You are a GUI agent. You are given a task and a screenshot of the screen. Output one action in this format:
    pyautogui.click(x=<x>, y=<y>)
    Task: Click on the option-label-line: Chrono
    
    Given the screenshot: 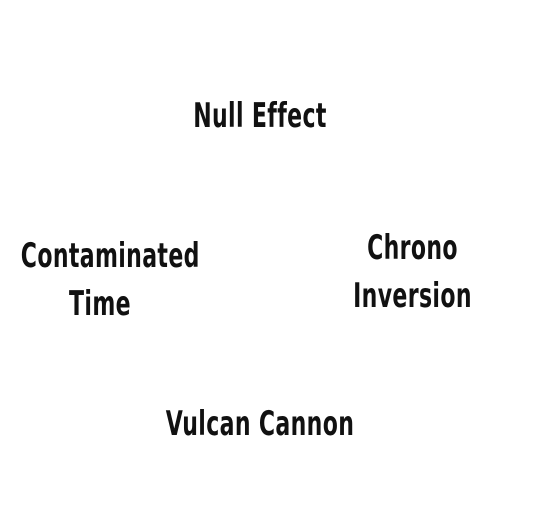 What is the action you would take?
    pyautogui.click(x=412, y=248)
    